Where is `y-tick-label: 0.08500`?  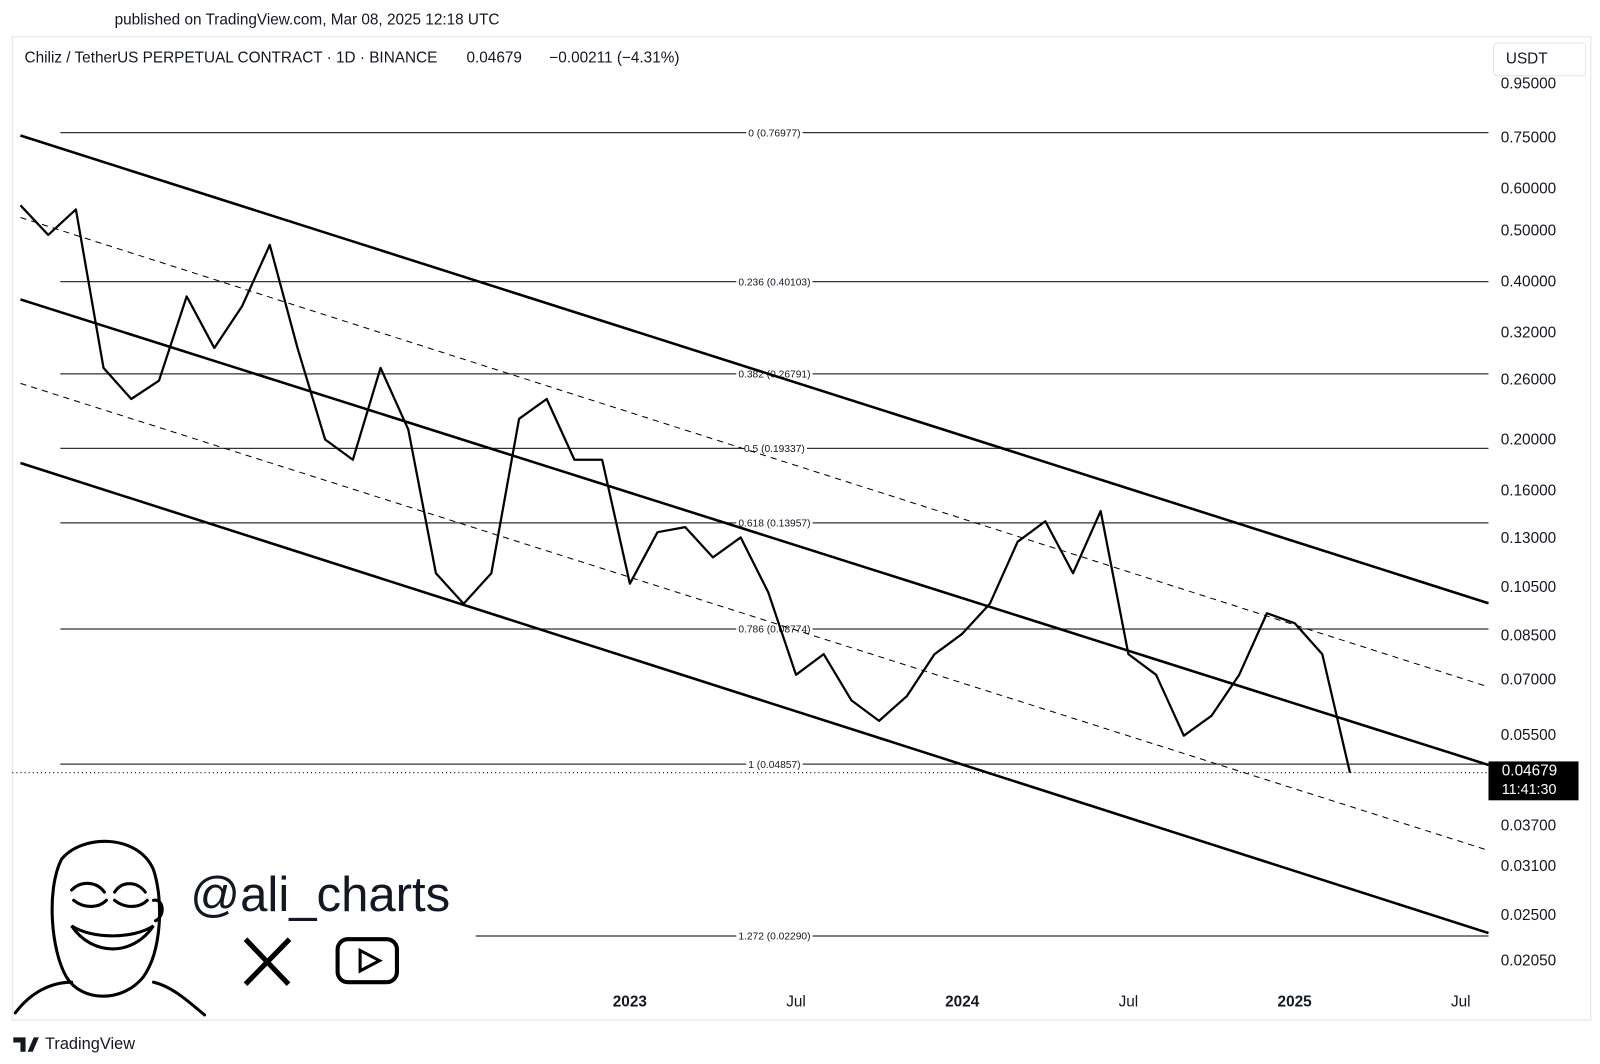
y-tick-label: 0.08500 is located at coordinates (1528, 635).